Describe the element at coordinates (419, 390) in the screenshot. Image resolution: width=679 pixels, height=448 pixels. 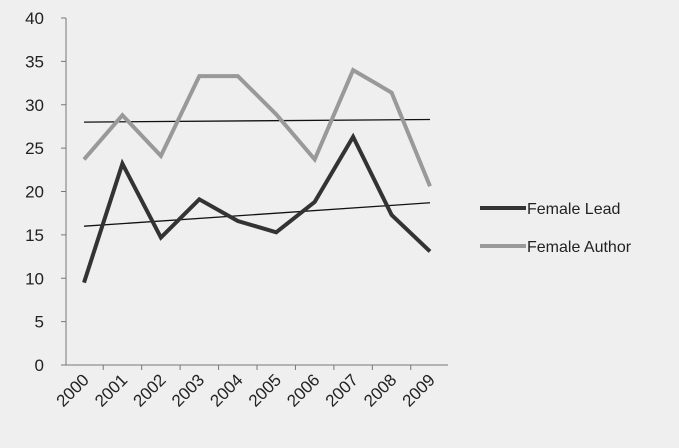
I see `x-tick-label: 2009` at that location.